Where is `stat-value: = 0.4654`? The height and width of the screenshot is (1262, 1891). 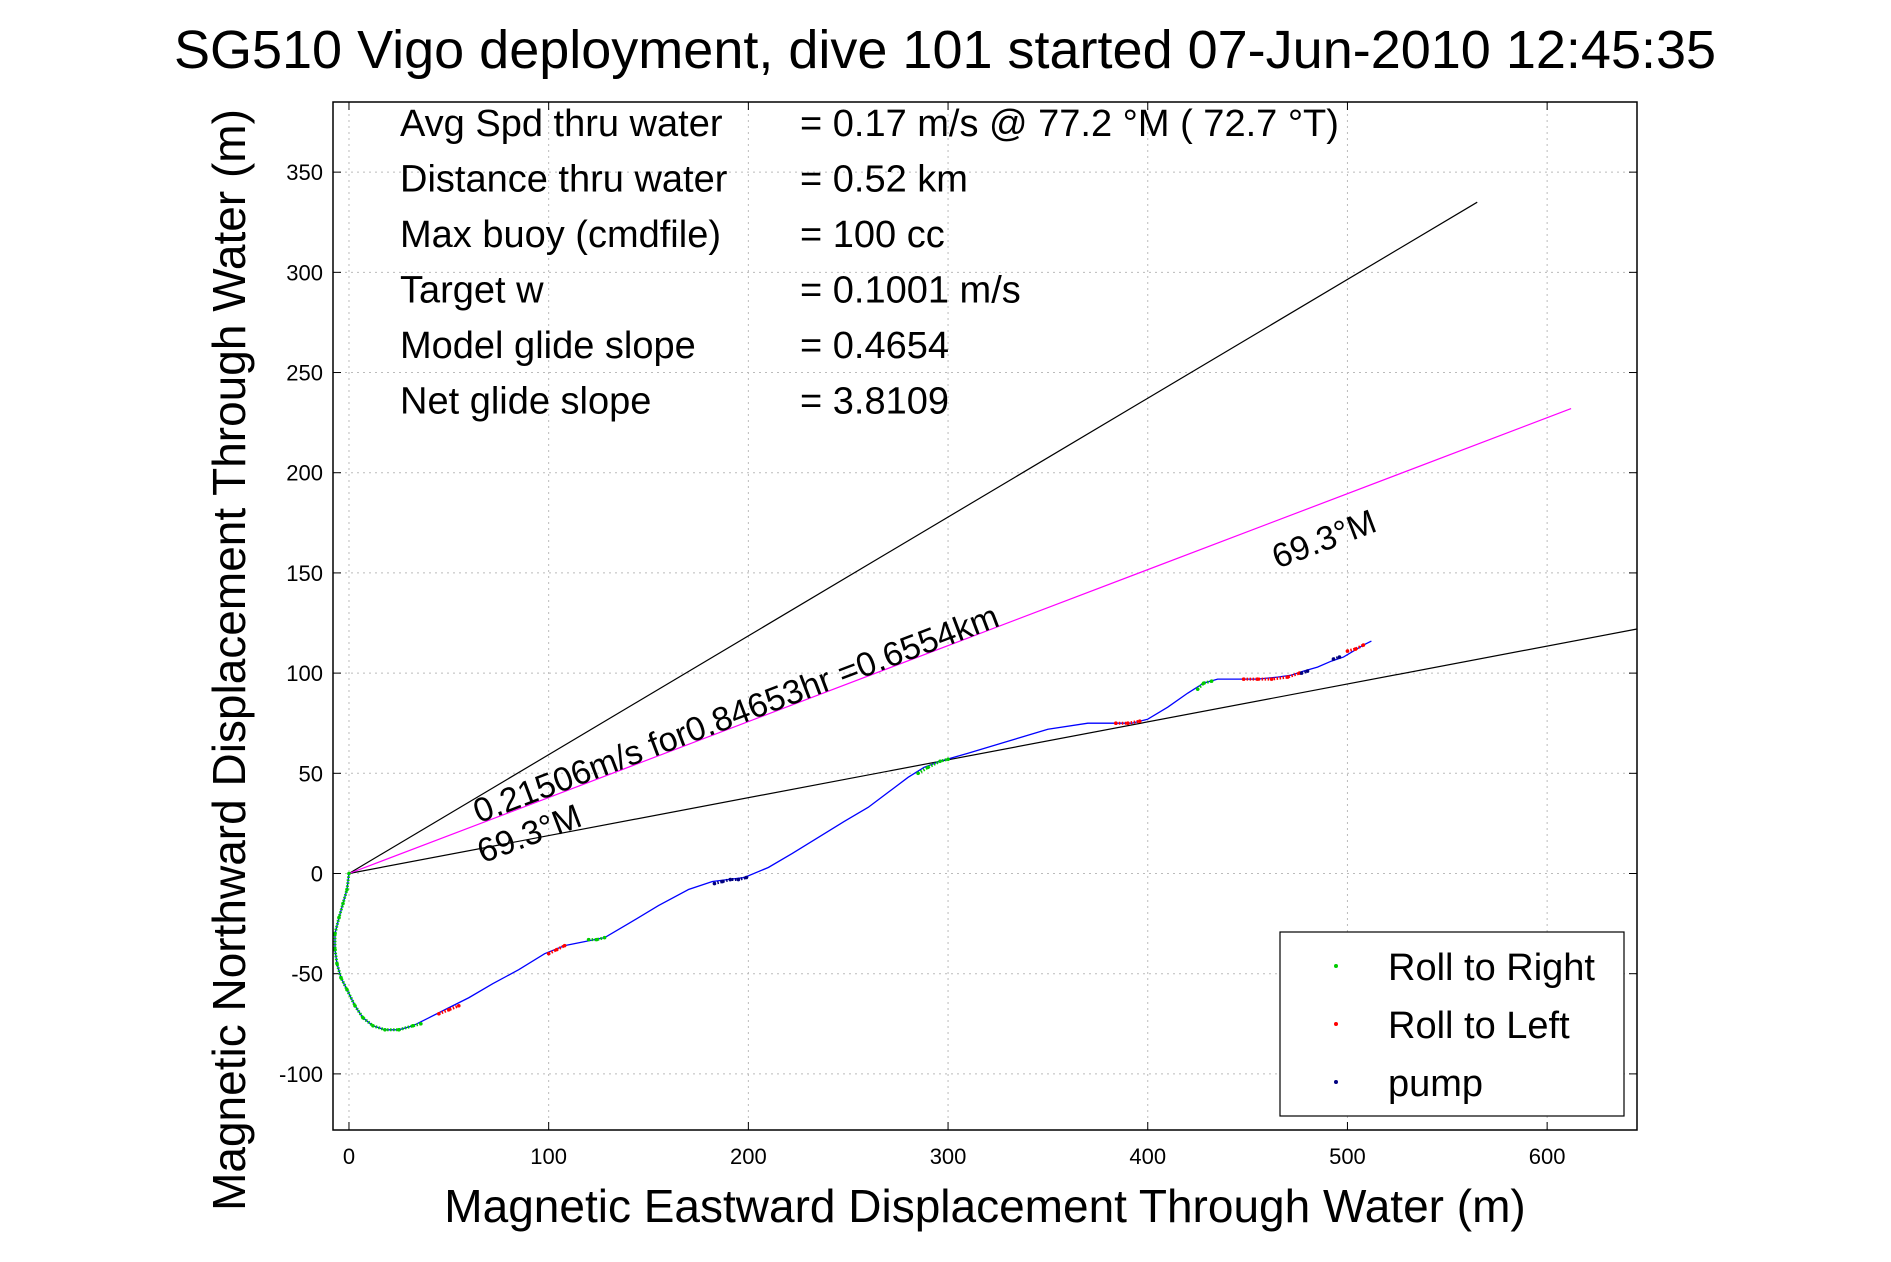
stat-value: = 0.4654 is located at coordinates (874, 346).